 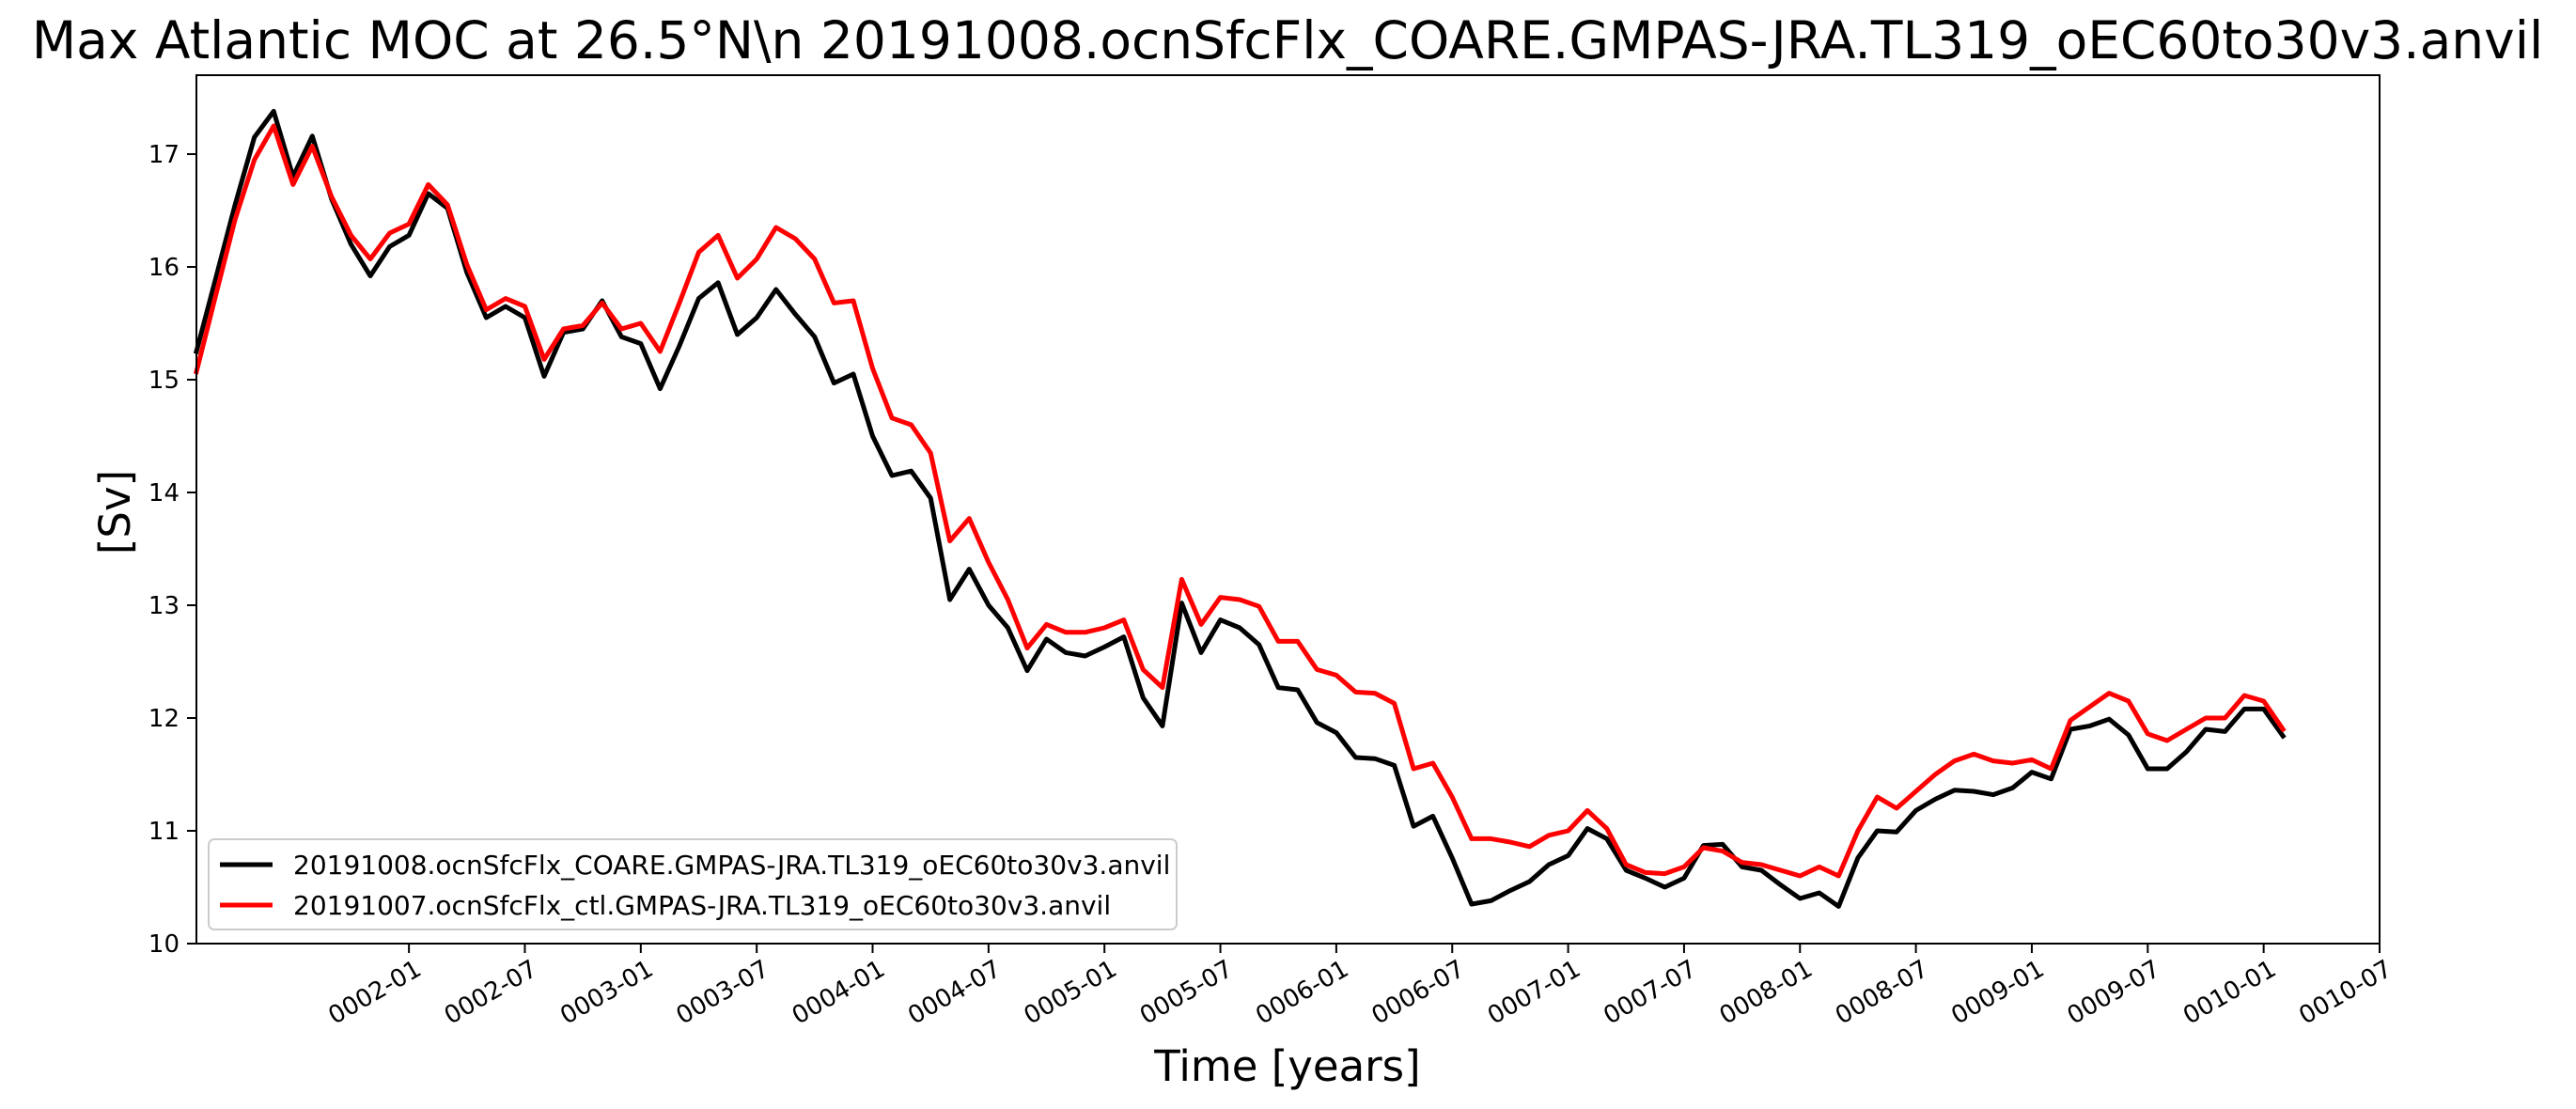 I want to click on y-tick-label: 15, so click(x=164, y=381).